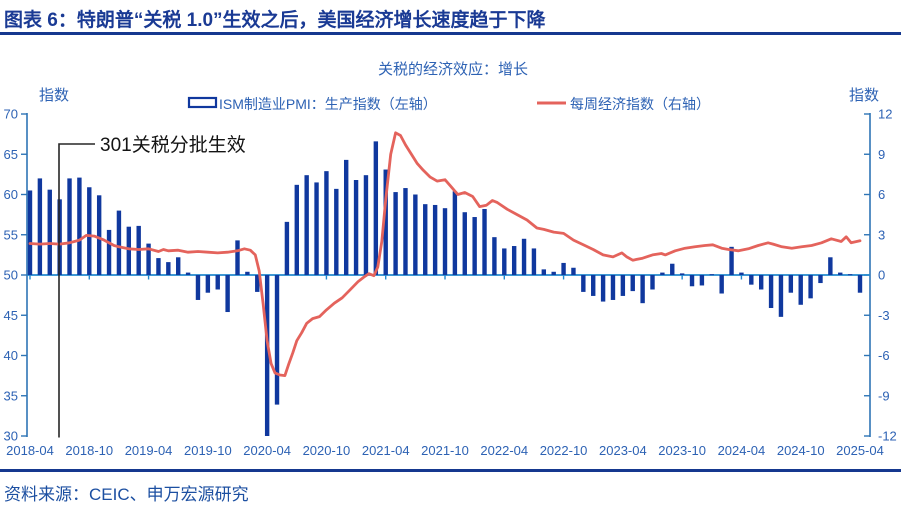  Describe the element at coordinates (11, 194) in the screenshot. I see `left-axis-tick-label: 60` at that location.